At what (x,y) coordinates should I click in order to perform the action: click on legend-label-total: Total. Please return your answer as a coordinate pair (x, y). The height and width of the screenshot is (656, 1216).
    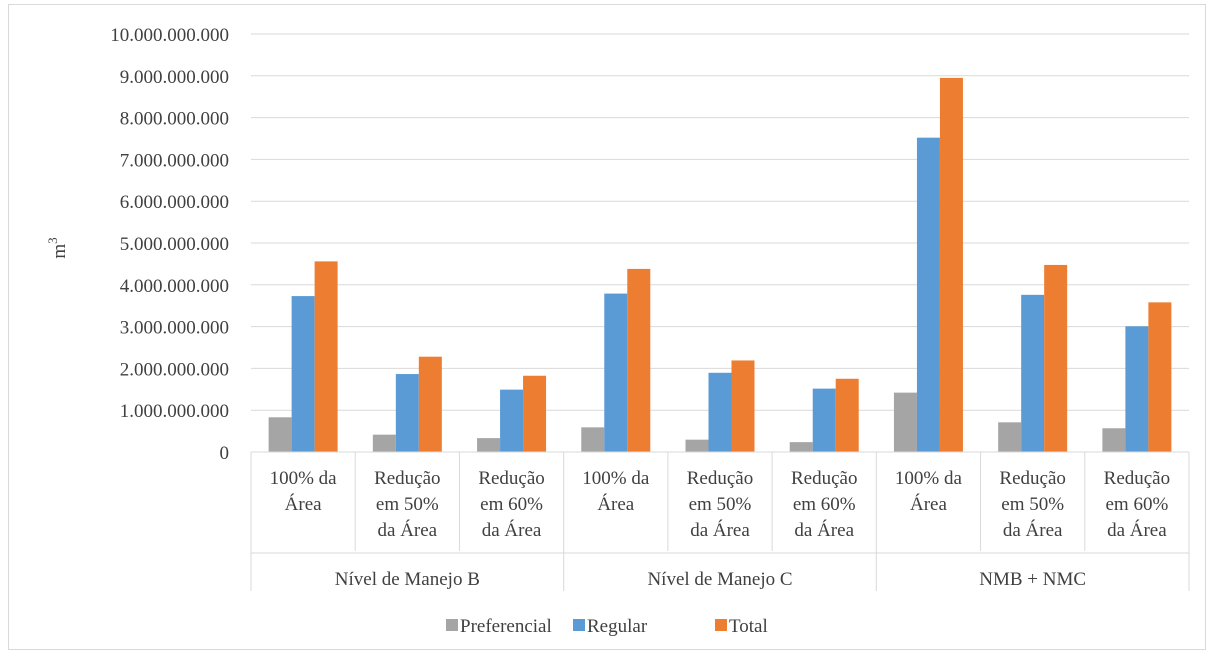
    Looking at the image, I should click on (748, 626).